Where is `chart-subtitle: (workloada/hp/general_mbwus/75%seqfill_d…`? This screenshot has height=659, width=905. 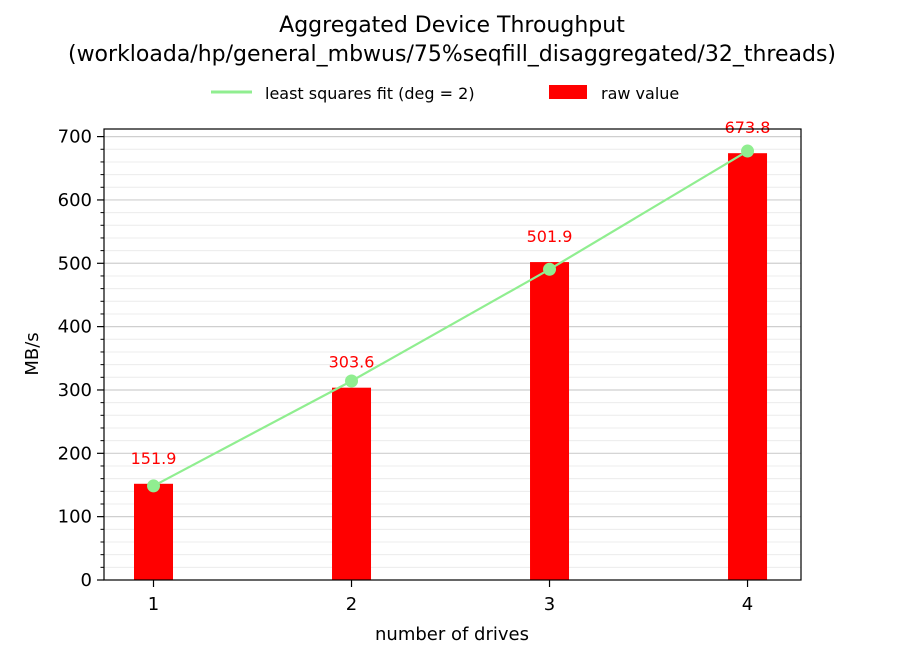 chart-subtitle: (workloada/hp/general_mbwus/75%seqfill_d… is located at coordinates (452, 54).